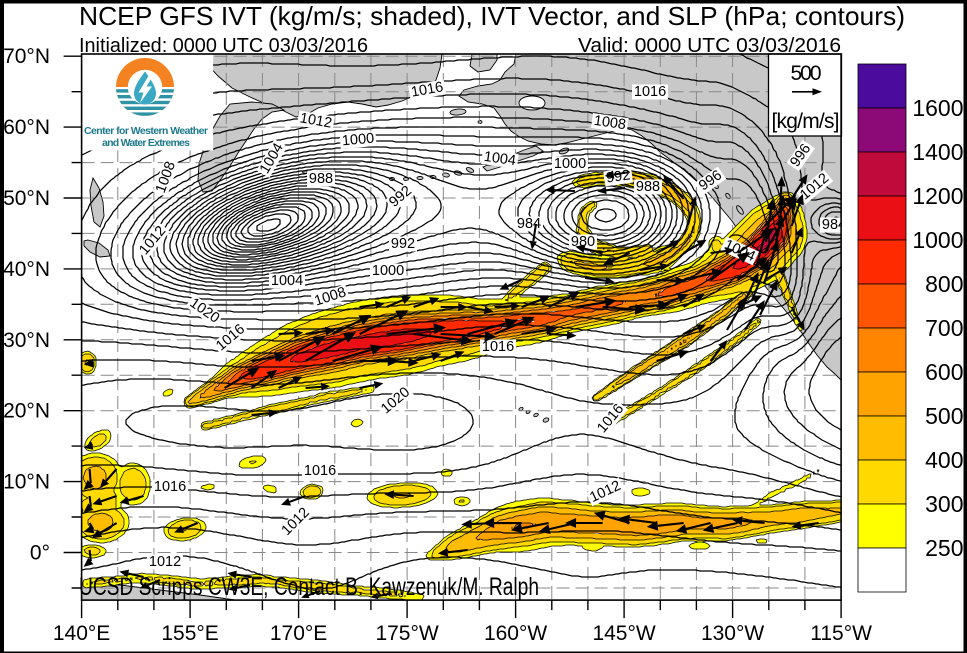 Image resolution: width=967 pixels, height=653 pixels. Describe the element at coordinates (937, 108) in the screenshot. I see `svg-text: 1600` at that location.